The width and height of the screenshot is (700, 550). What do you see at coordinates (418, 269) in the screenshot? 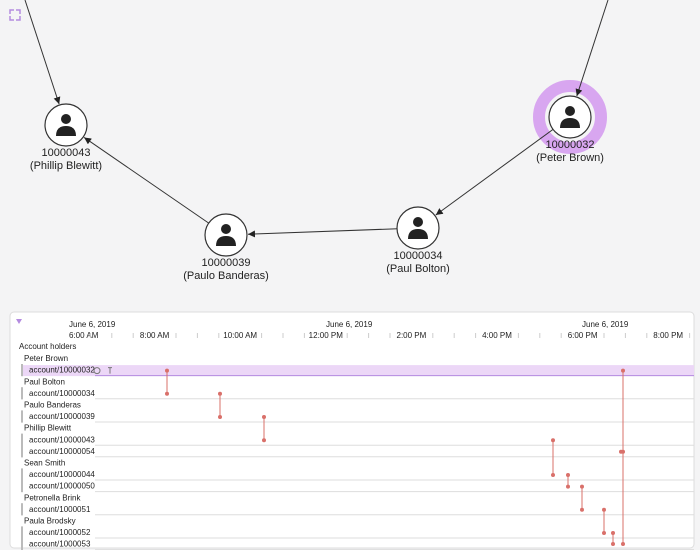
I see `node-name: (Paul Bolton)` at bounding box center [418, 269].